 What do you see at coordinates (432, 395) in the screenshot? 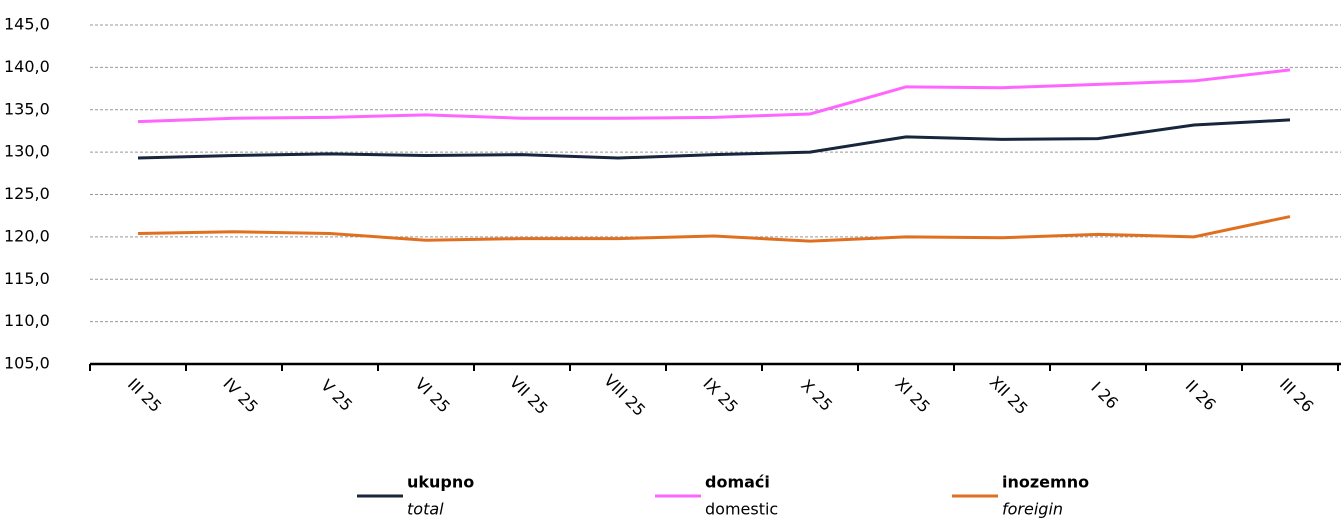
I see `x-tick-label: VI 25` at bounding box center [432, 395].